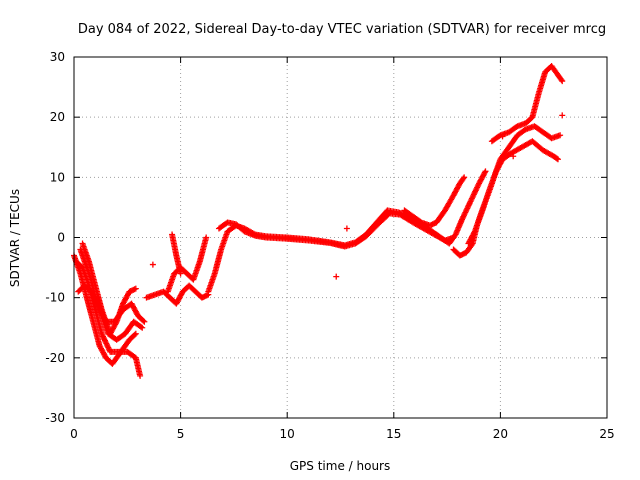 This screenshot has width=640, height=480. What do you see at coordinates (15, 238) in the screenshot?
I see `y-axis-label: SDTVAR / TECUs` at bounding box center [15, 238].